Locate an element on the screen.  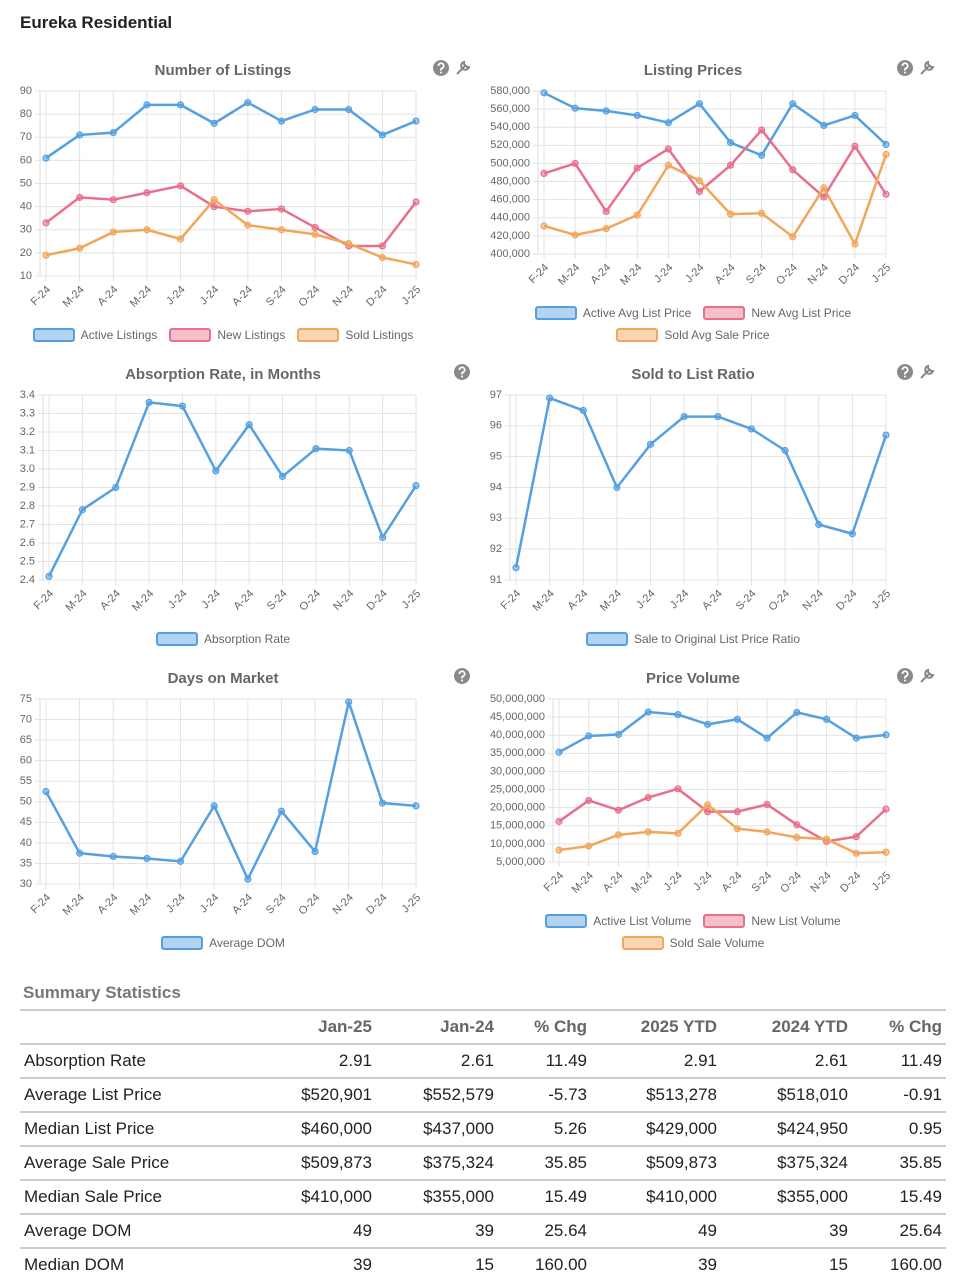
x-tick-label: F-24 is located at coordinates (41, 904).